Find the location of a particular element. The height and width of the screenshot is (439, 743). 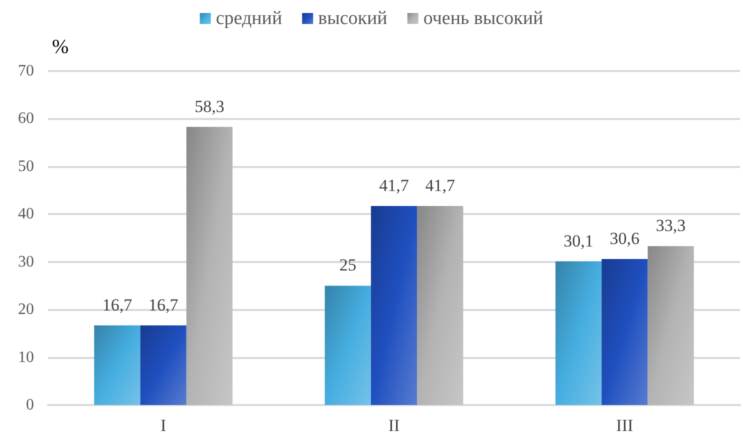

y-tick-label: 10 is located at coordinates (26, 357).